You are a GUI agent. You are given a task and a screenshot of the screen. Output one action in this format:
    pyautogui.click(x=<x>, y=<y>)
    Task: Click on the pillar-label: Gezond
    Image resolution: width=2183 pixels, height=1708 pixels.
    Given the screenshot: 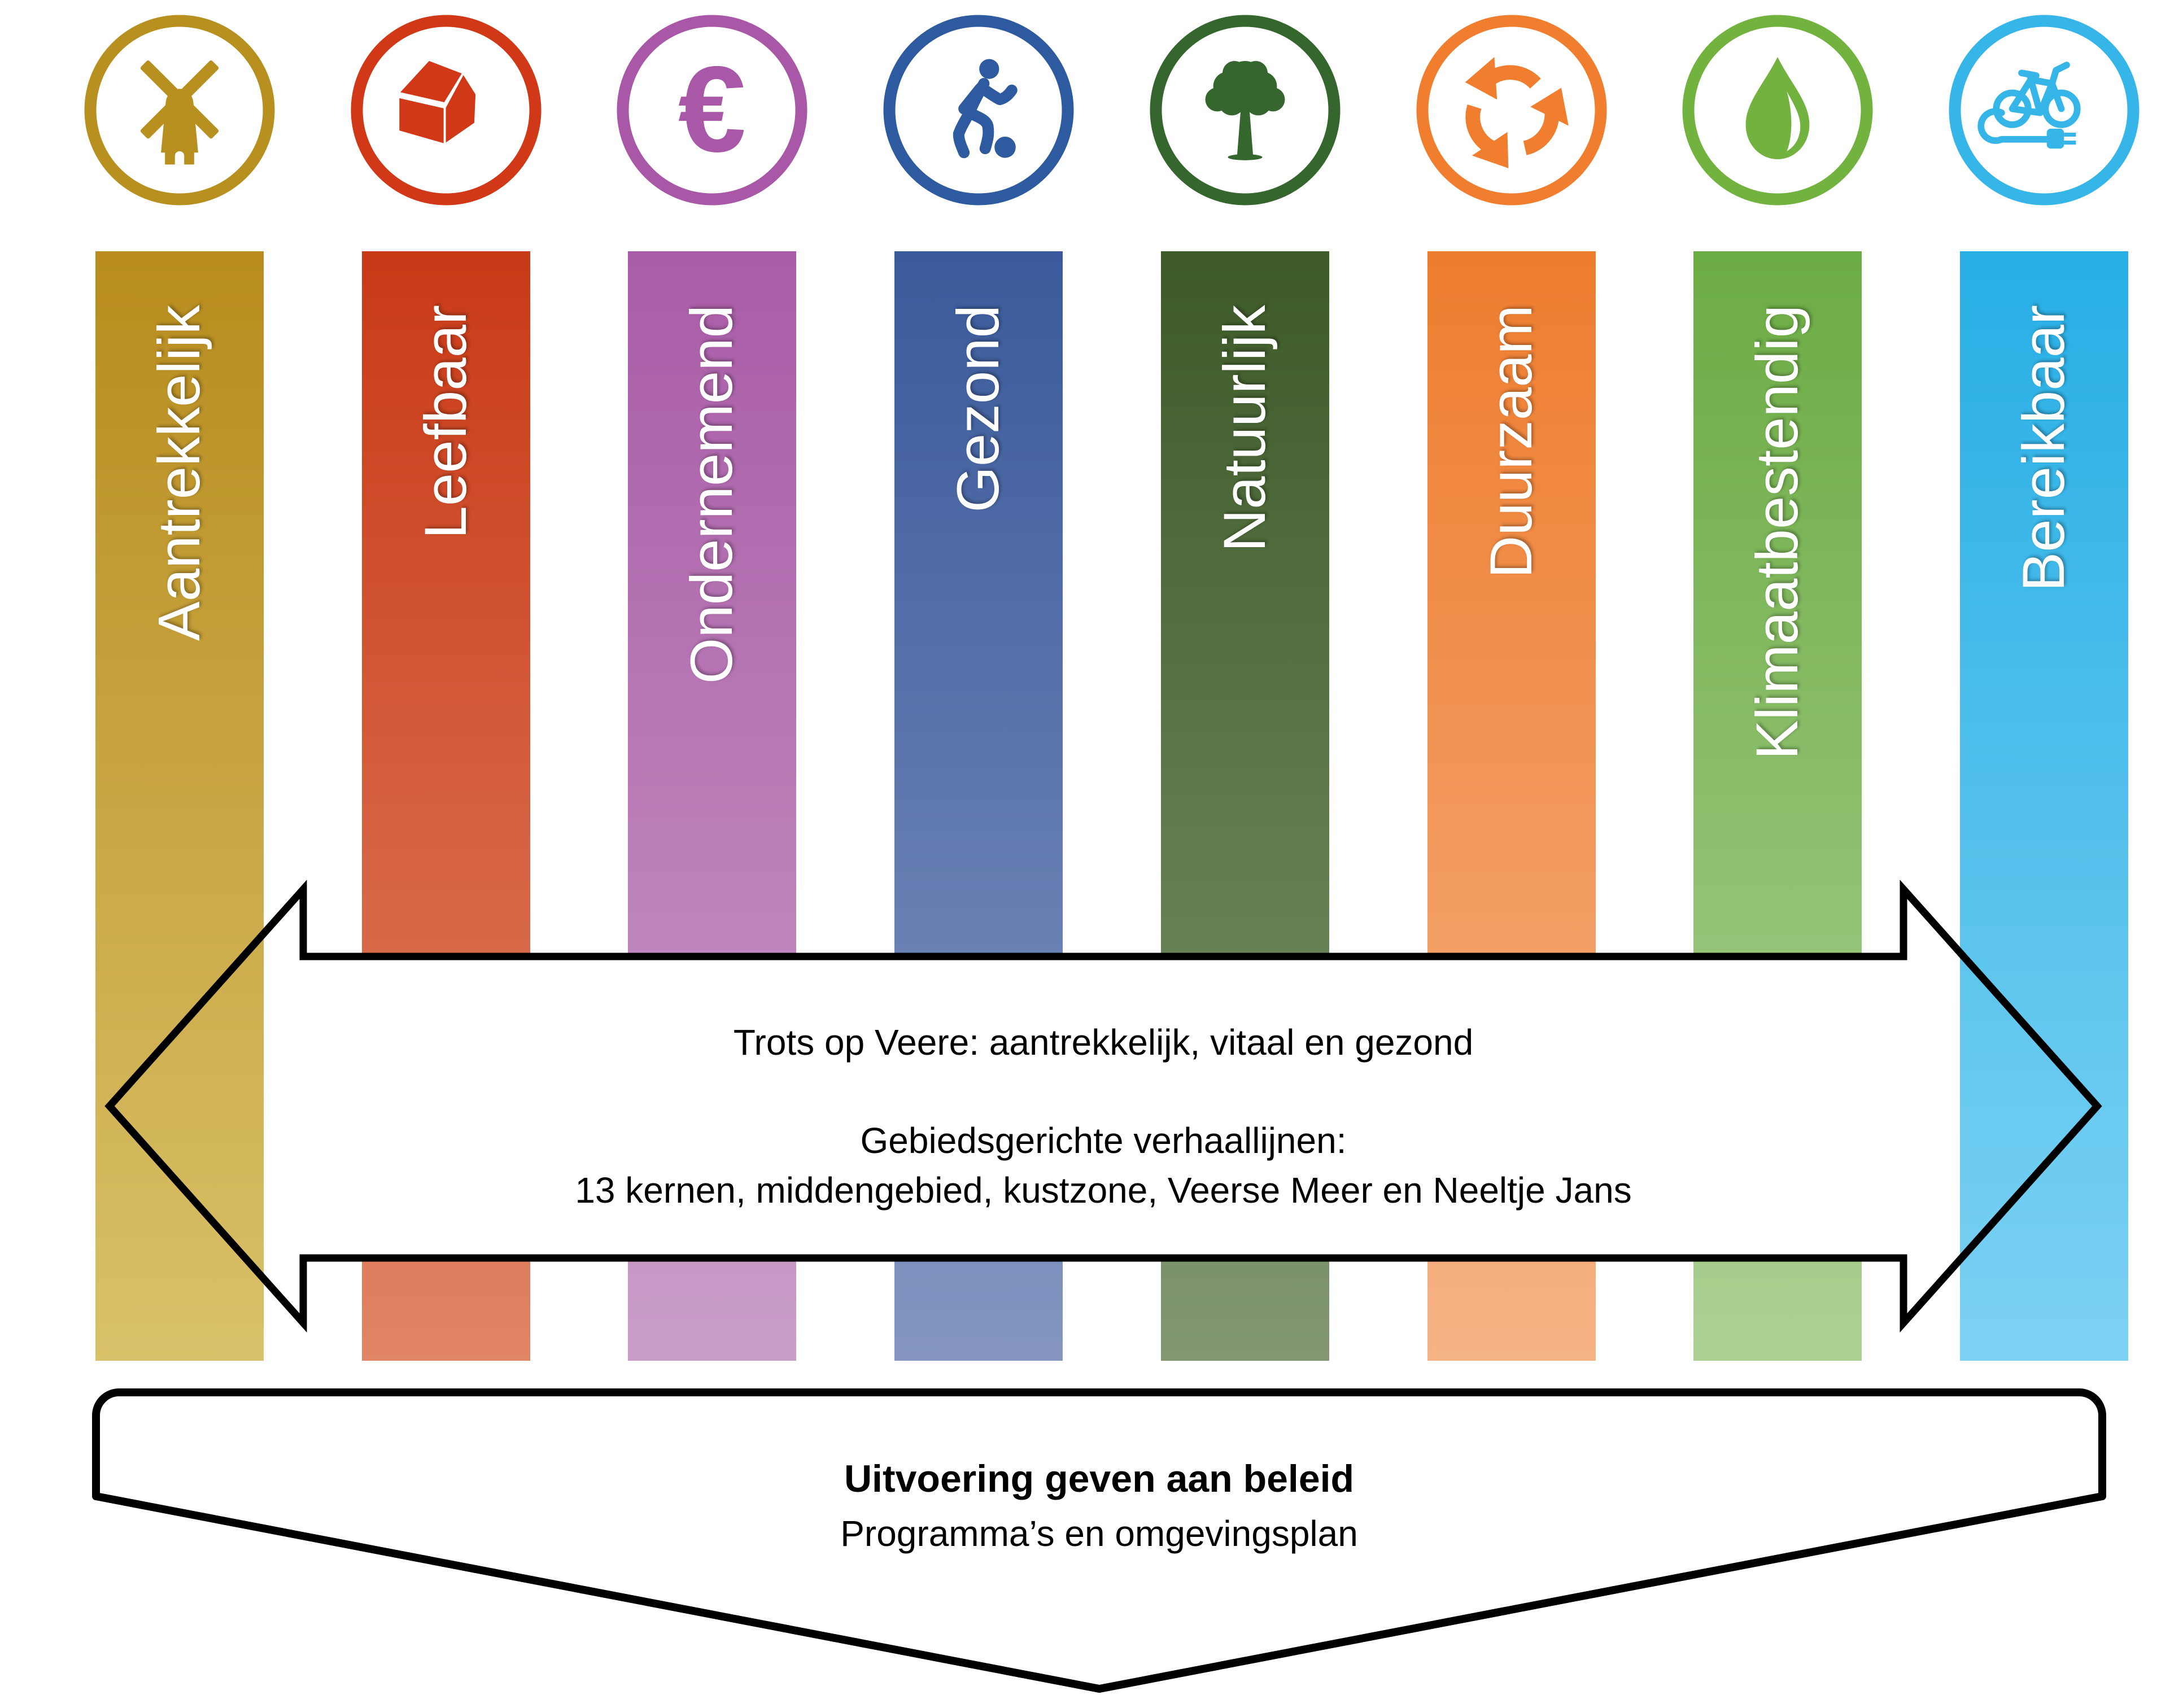 What is the action you would take?
    pyautogui.click(x=978, y=409)
    